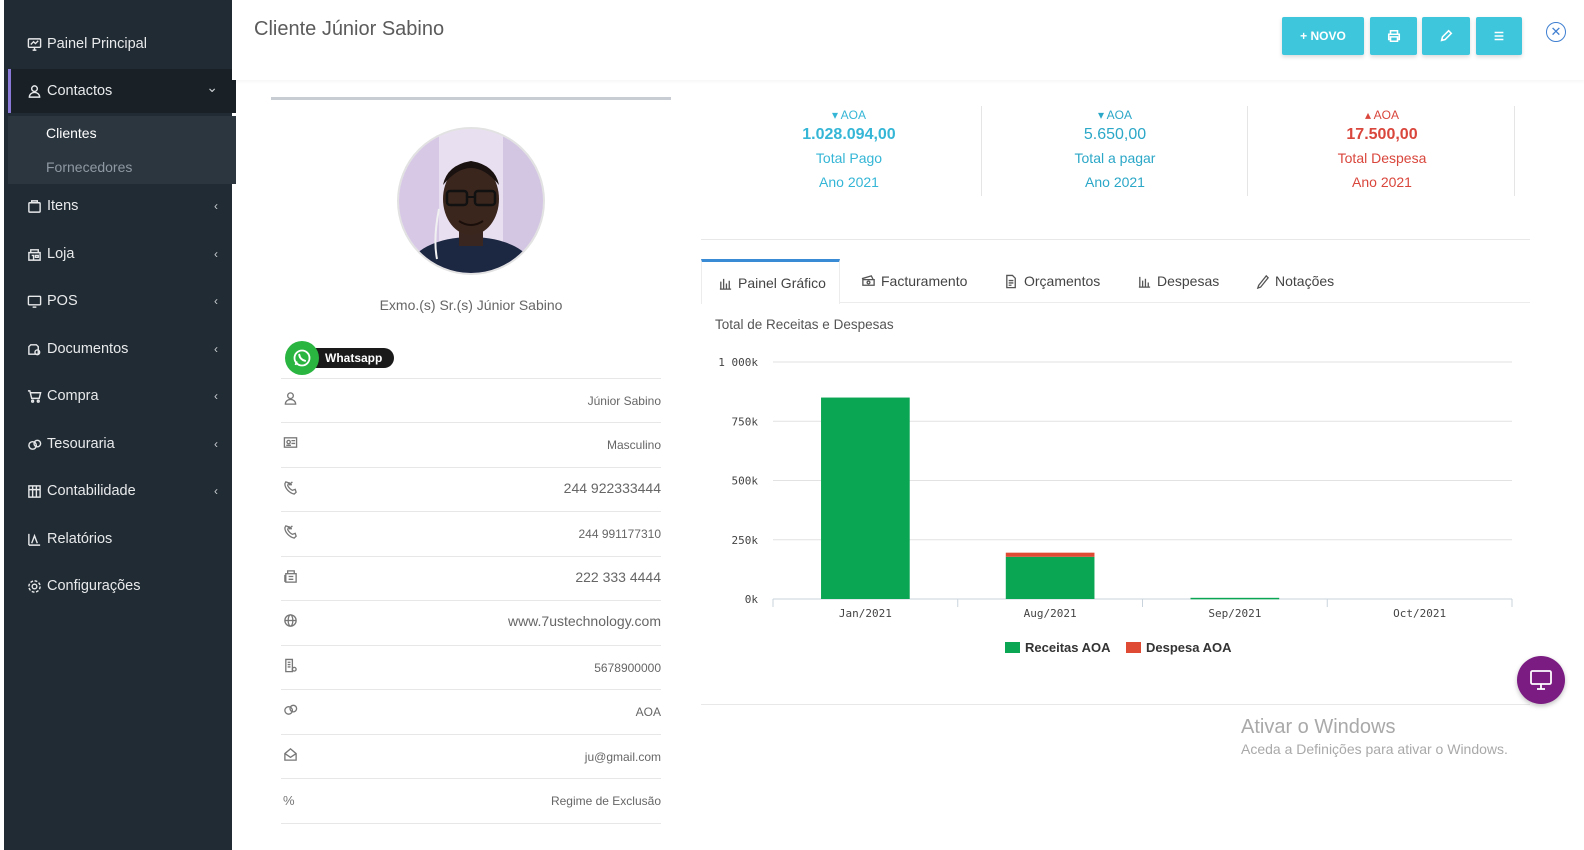 Image resolution: width=1584 pixels, height=850 pixels. I want to click on sidebar-item-label: Contactos, so click(80, 91).